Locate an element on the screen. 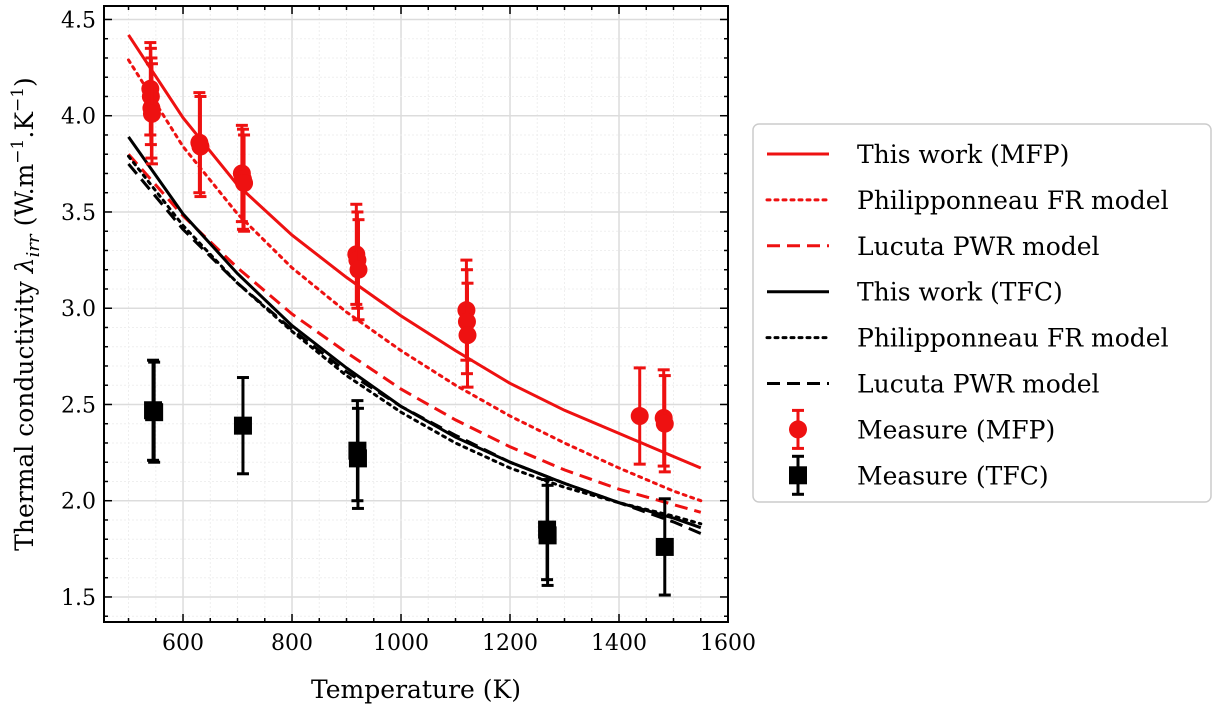  x-tick-label: 800 is located at coordinates (292, 643).